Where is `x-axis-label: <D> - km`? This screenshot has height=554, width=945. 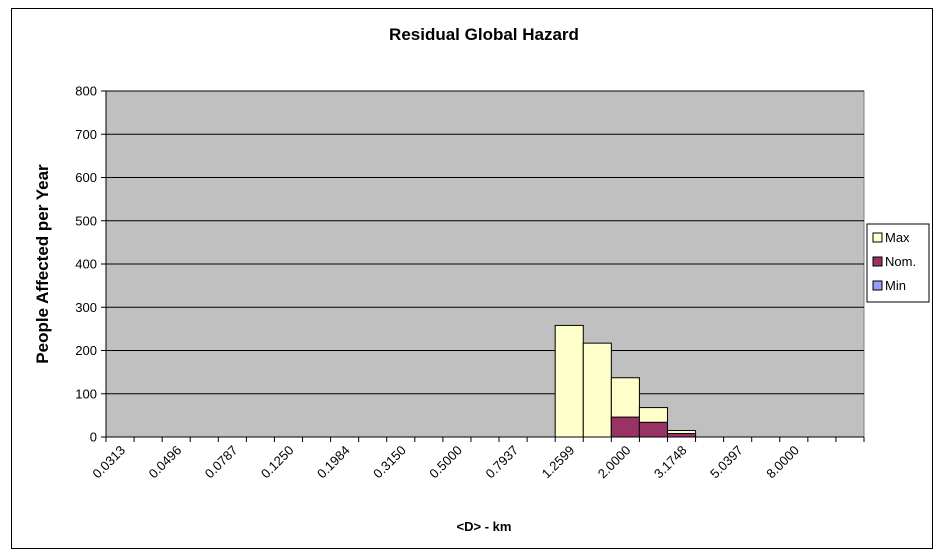 x-axis-label: <D> - km is located at coordinates (484, 526).